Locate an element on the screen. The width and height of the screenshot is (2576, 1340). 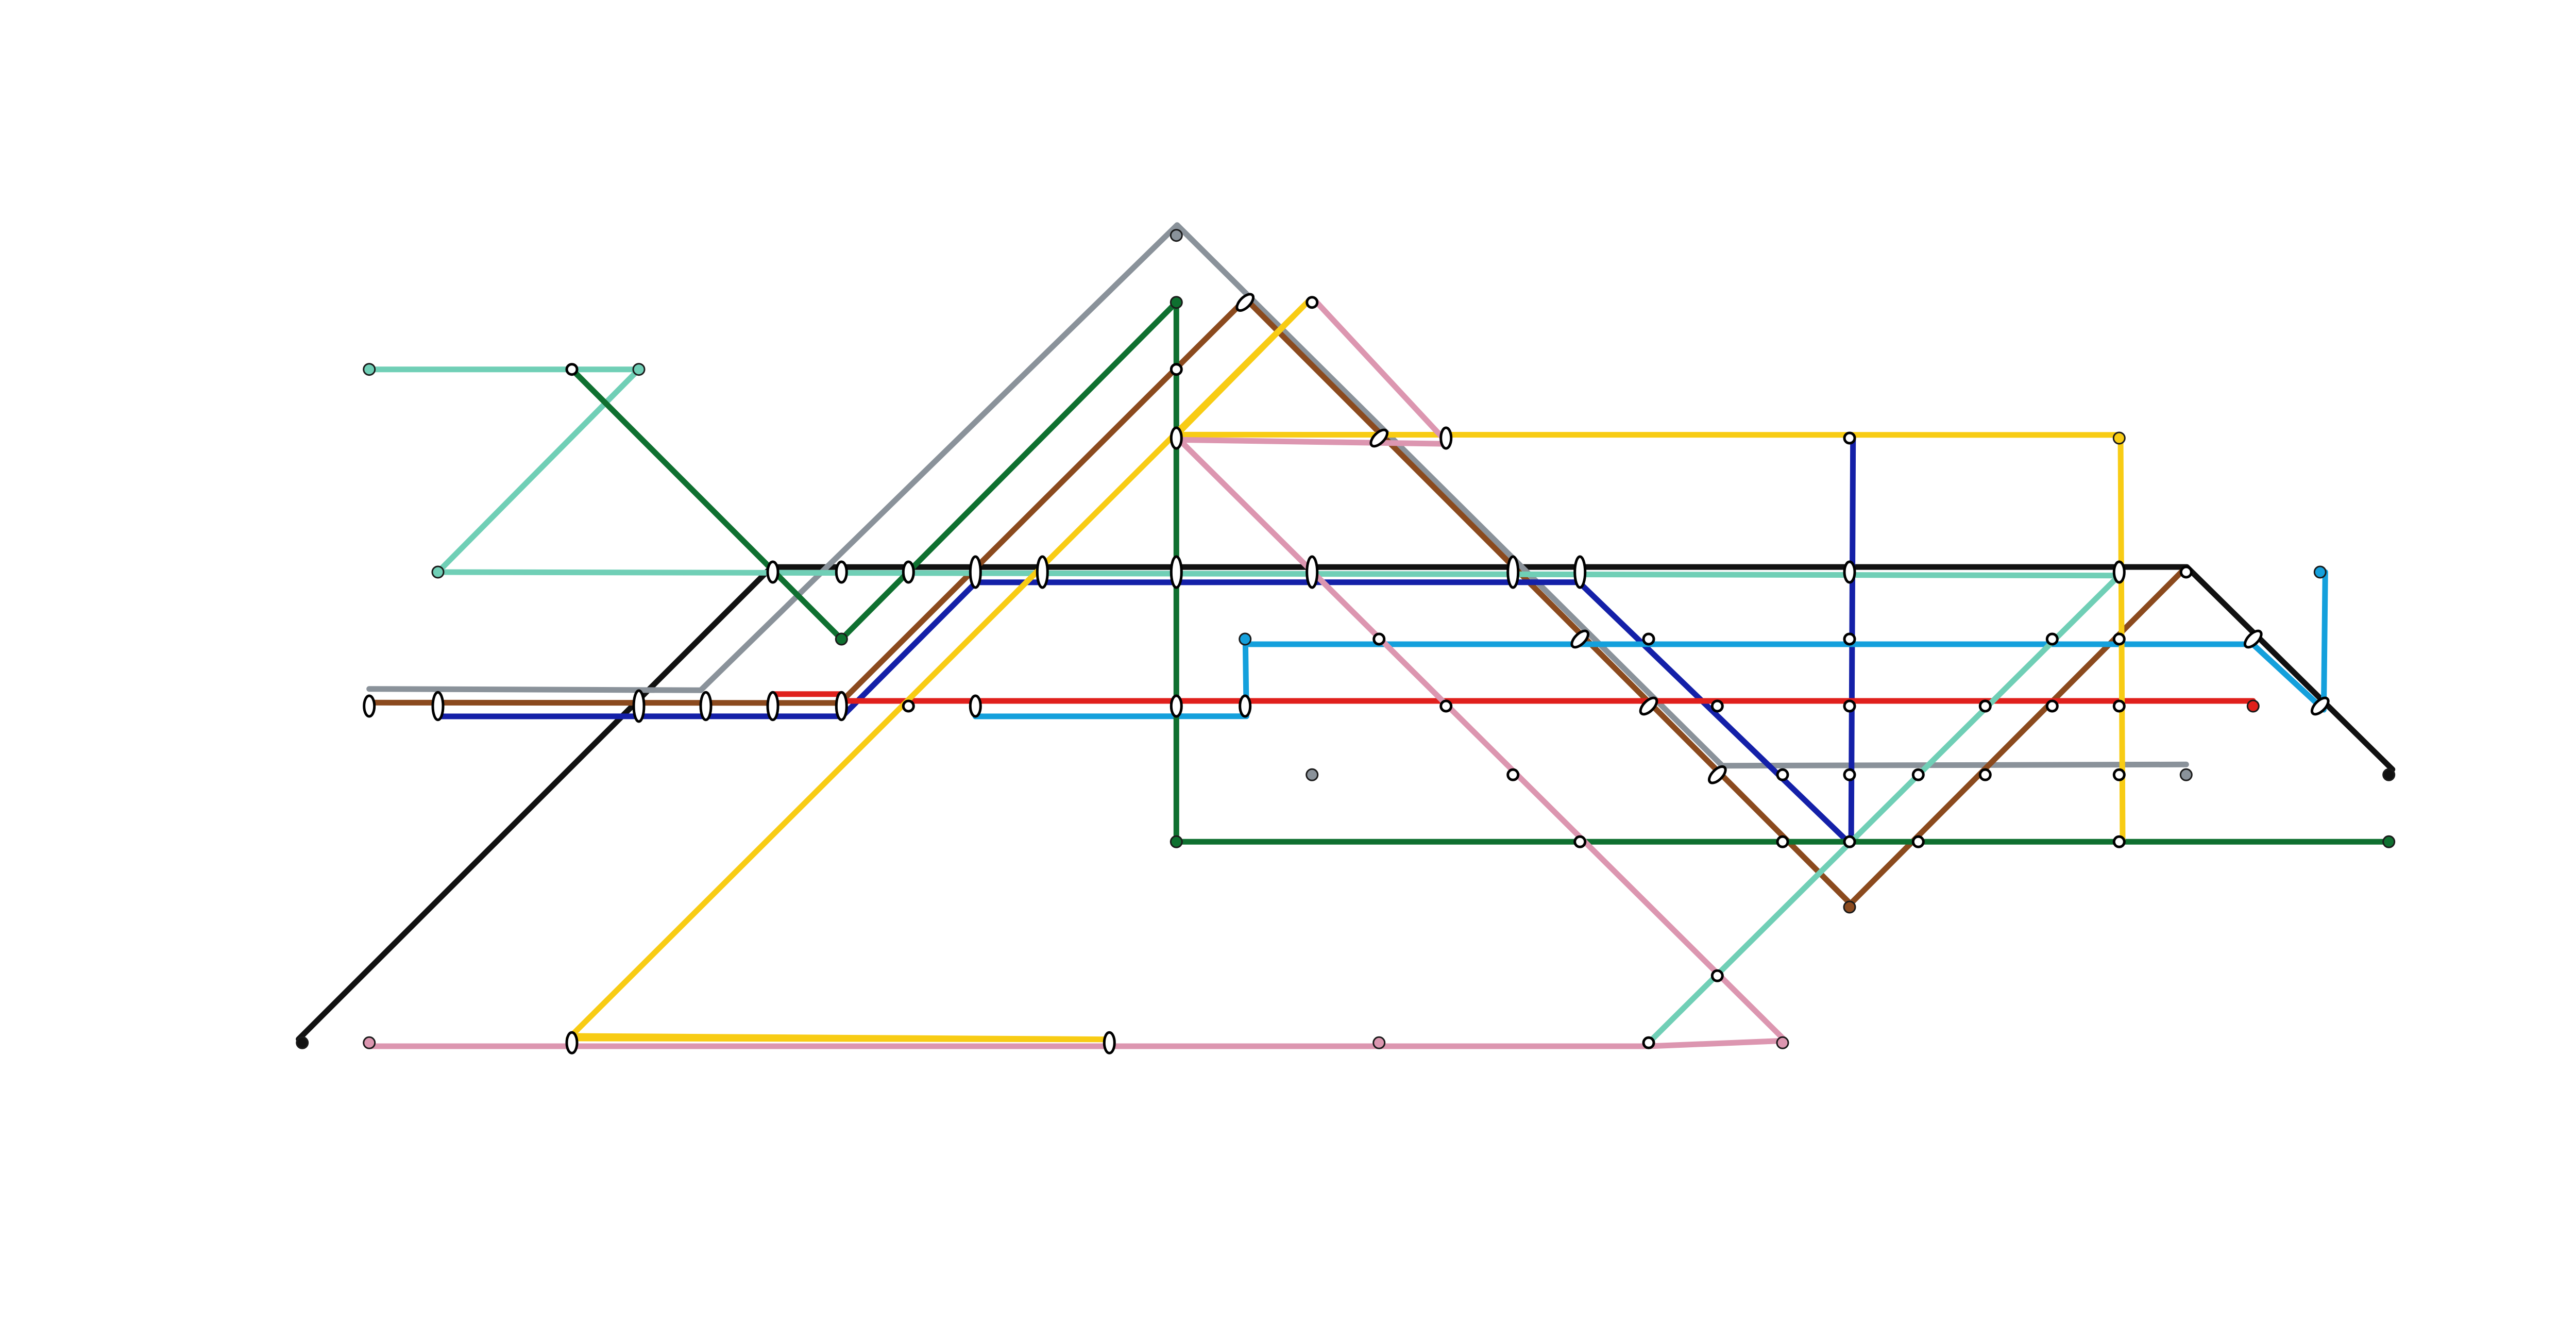
terminus-yellow is located at coordinates (2119, 438).